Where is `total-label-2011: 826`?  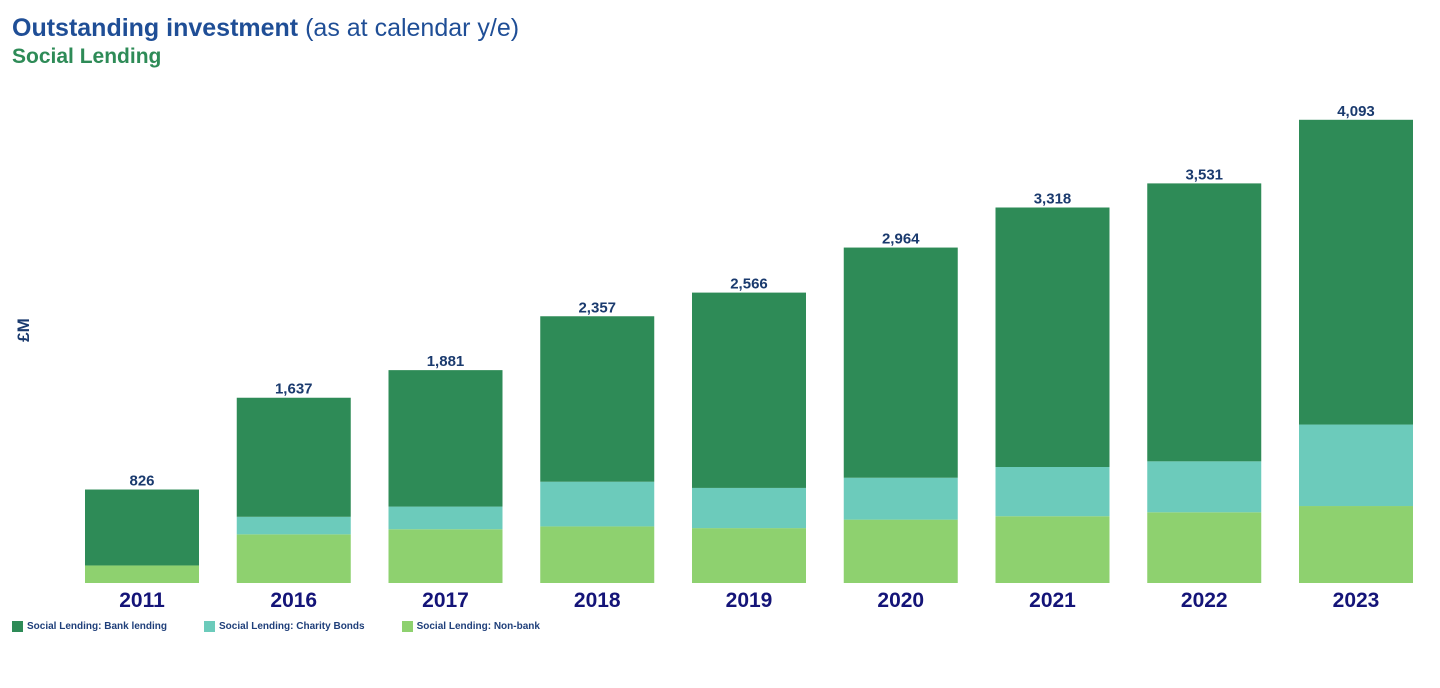 total-label-2011: 826 is located at coordinates (141, 481).